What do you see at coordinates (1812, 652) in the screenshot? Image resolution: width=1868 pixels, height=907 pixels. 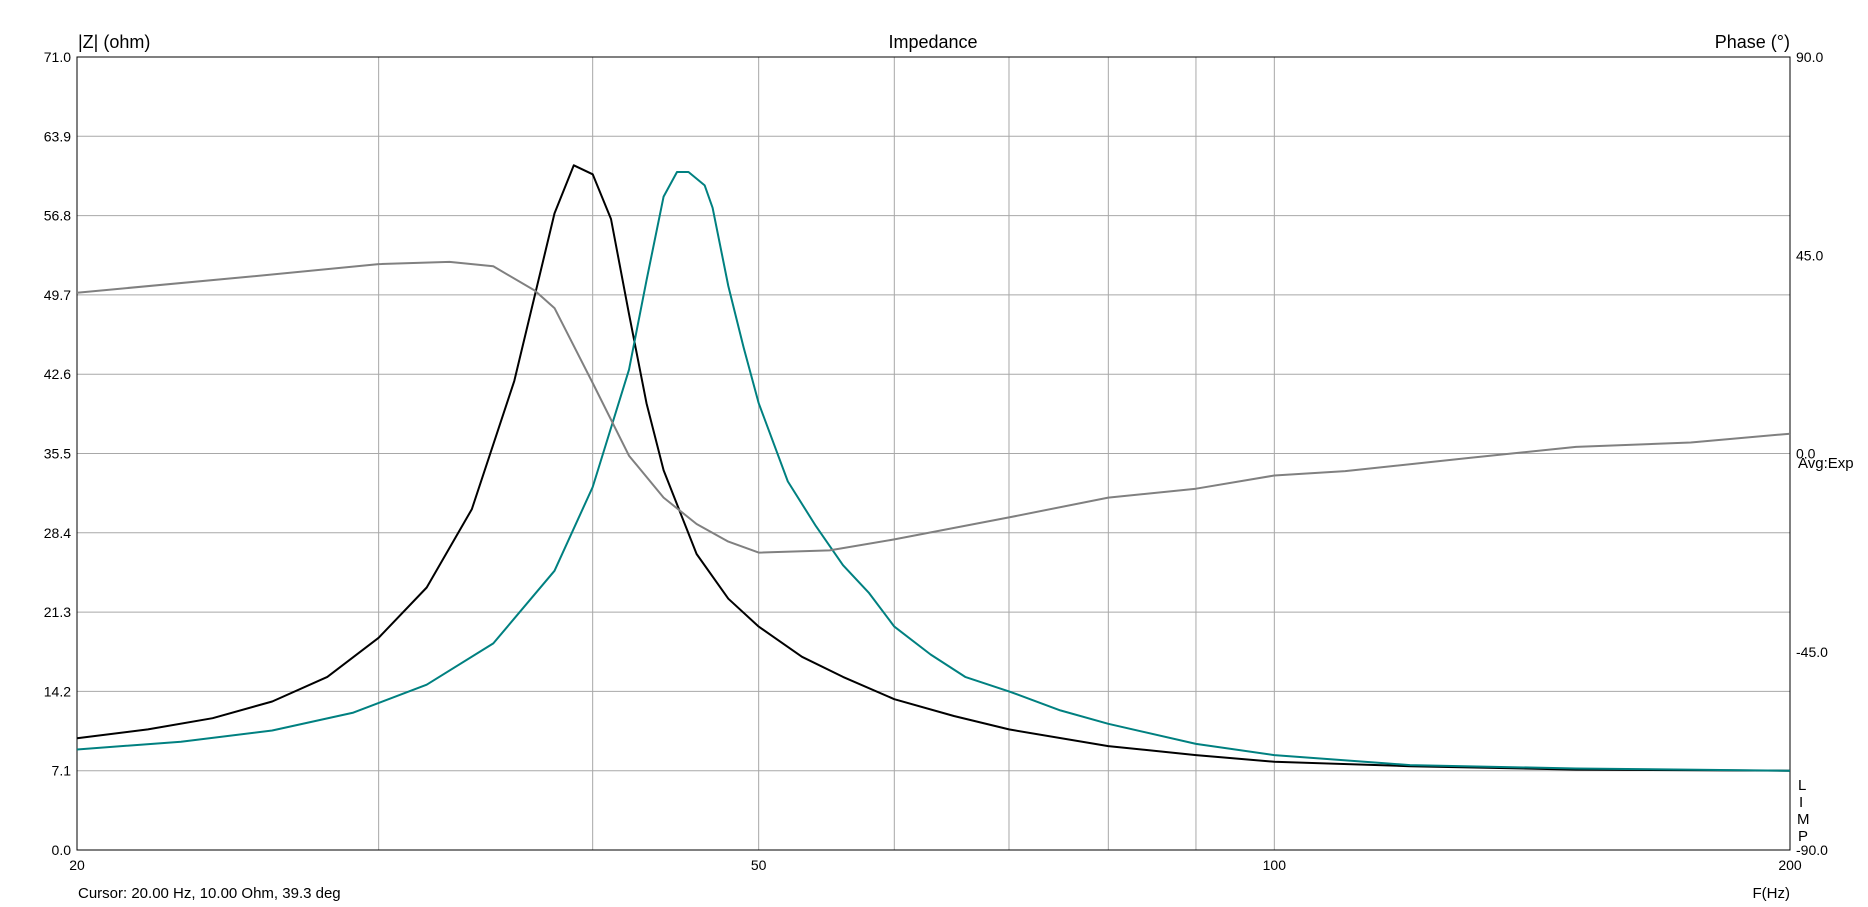 I see `y-right-tick-label: -45.0` at bounding box center [1812, 652].